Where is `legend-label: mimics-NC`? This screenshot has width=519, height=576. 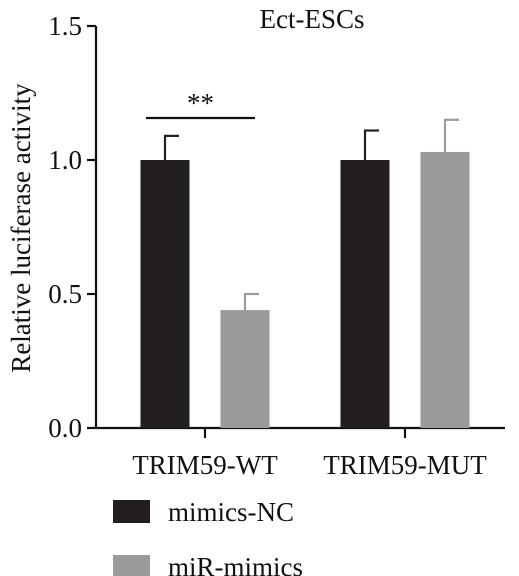 legend-label: mimics-NC is located at coordinates (231, 512).